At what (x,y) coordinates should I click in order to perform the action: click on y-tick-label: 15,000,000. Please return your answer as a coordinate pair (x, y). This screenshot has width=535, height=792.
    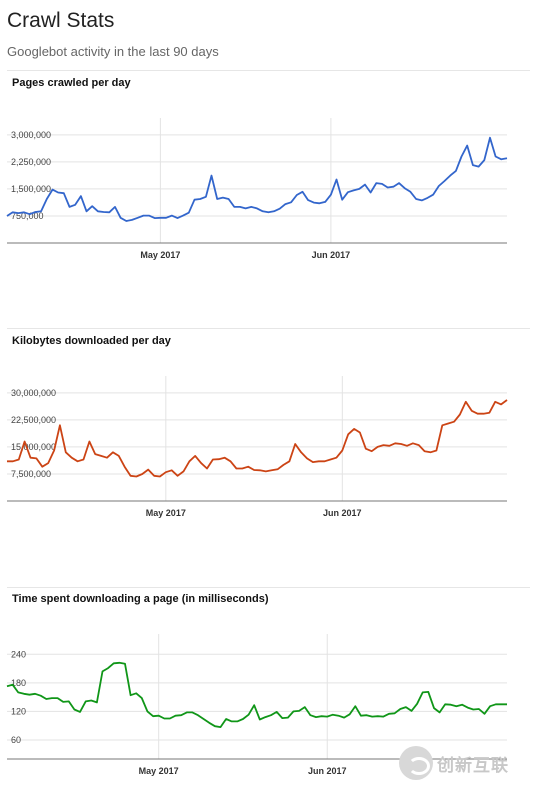
    Looking at the image, I should click on (33, 447).